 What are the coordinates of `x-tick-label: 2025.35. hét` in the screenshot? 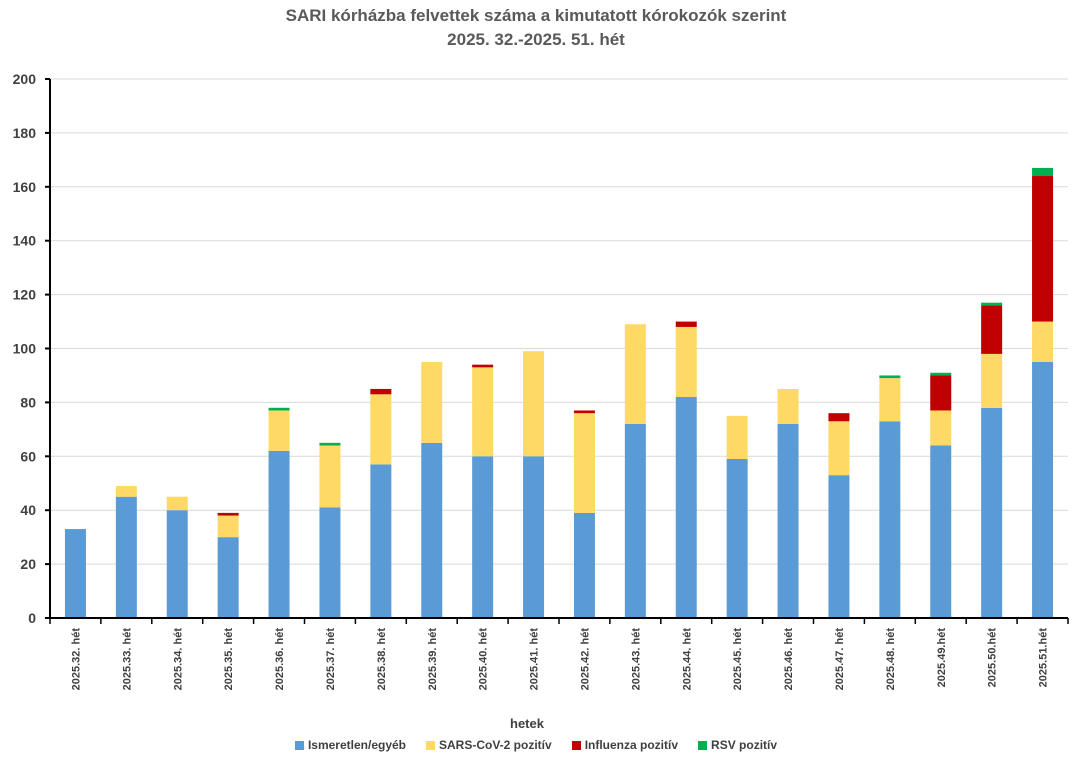 It's located at (229, 659).